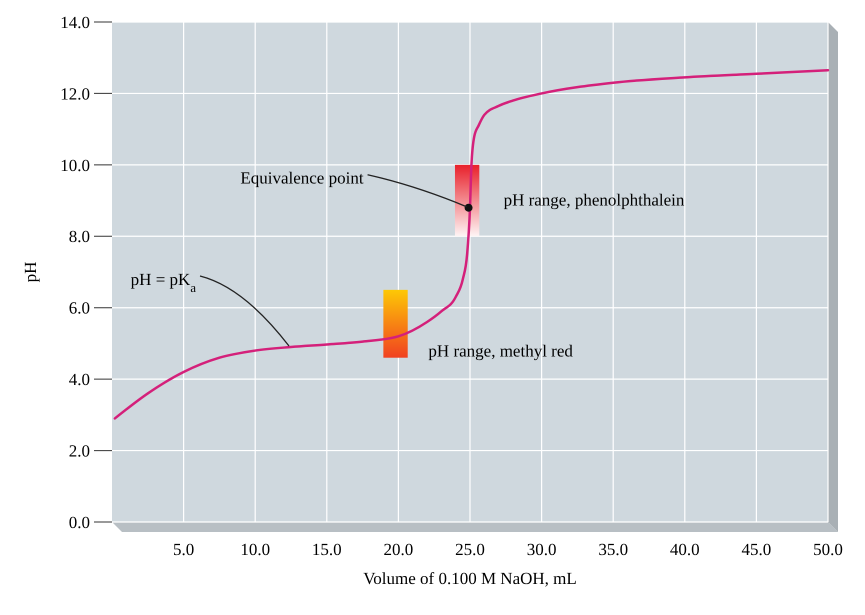  I want to click on x-tick-label: 30.0, so click(541, 549).